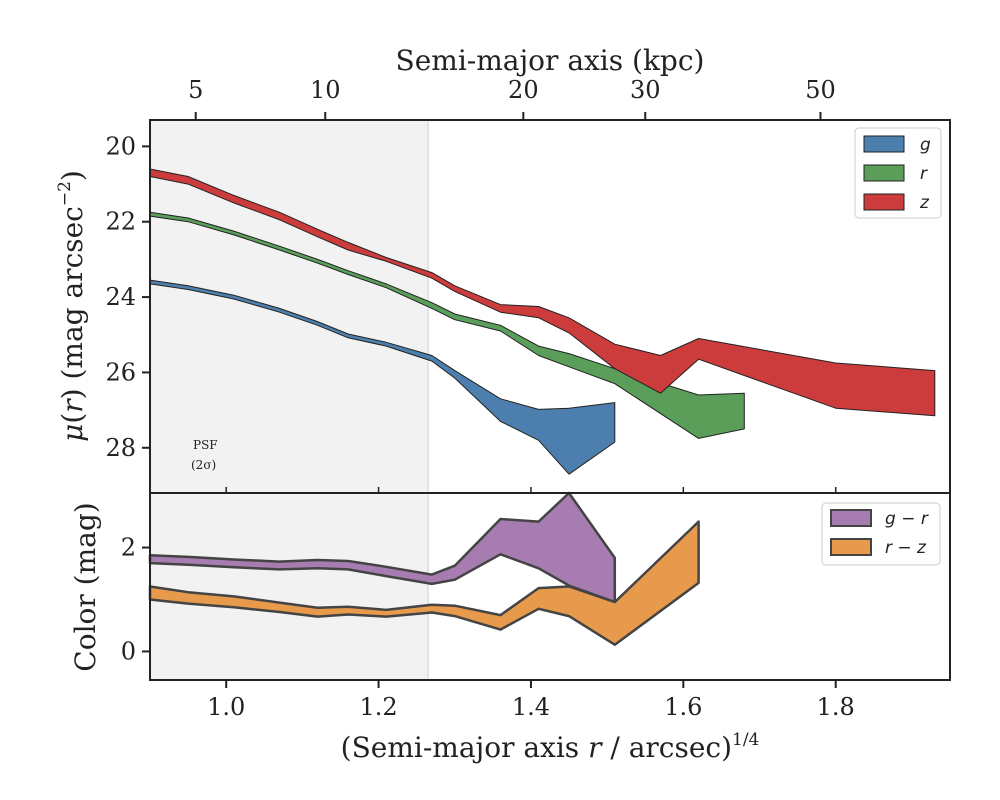 The height and width of the screenshot is (800, 1000). Describe the element at coordinates (120, 297) in the screenshot. I see `top-ytick-label: 24` at that location.